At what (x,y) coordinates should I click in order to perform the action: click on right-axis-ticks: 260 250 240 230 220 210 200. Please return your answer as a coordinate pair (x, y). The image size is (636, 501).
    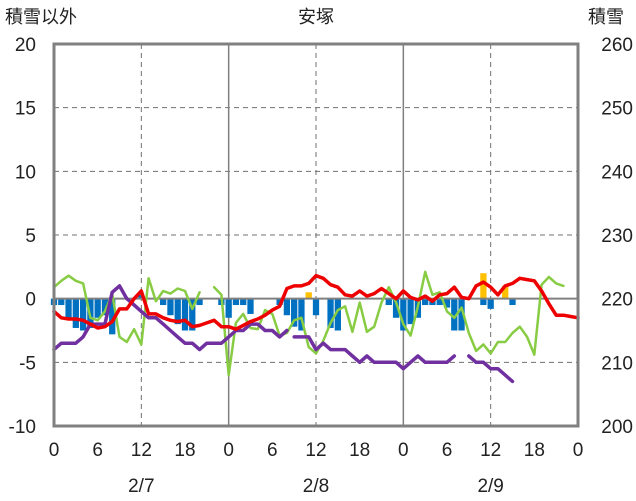
    Looking at the image, I should click on (617, 236).